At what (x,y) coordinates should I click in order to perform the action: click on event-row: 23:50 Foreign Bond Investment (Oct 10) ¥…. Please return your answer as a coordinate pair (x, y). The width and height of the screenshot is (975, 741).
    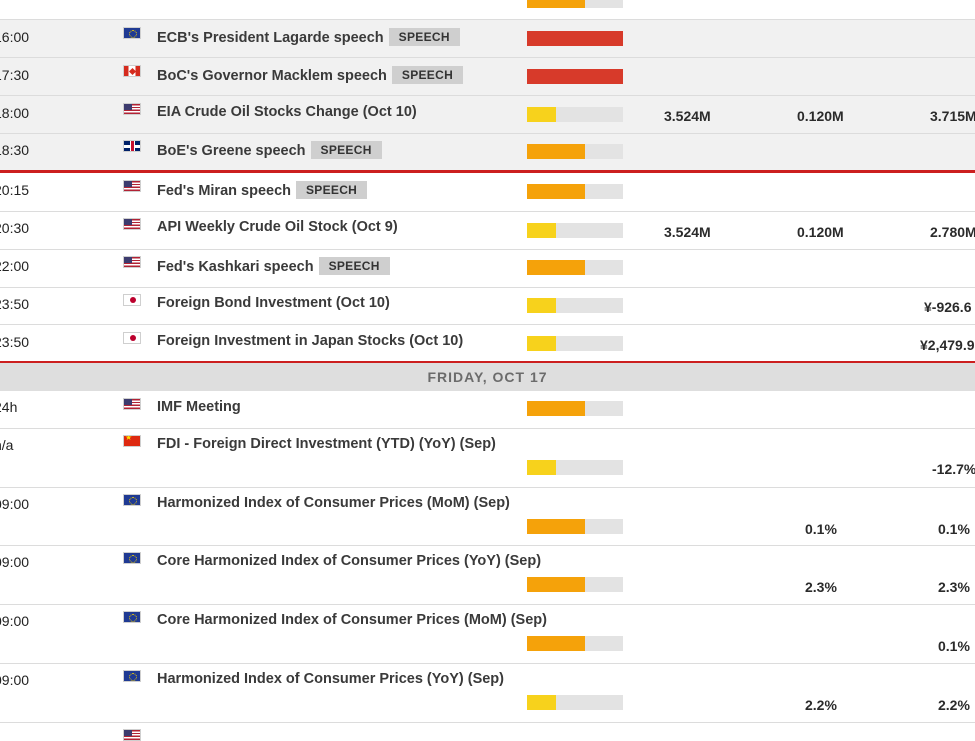
    Looking at the image, I should click on (487, 306).